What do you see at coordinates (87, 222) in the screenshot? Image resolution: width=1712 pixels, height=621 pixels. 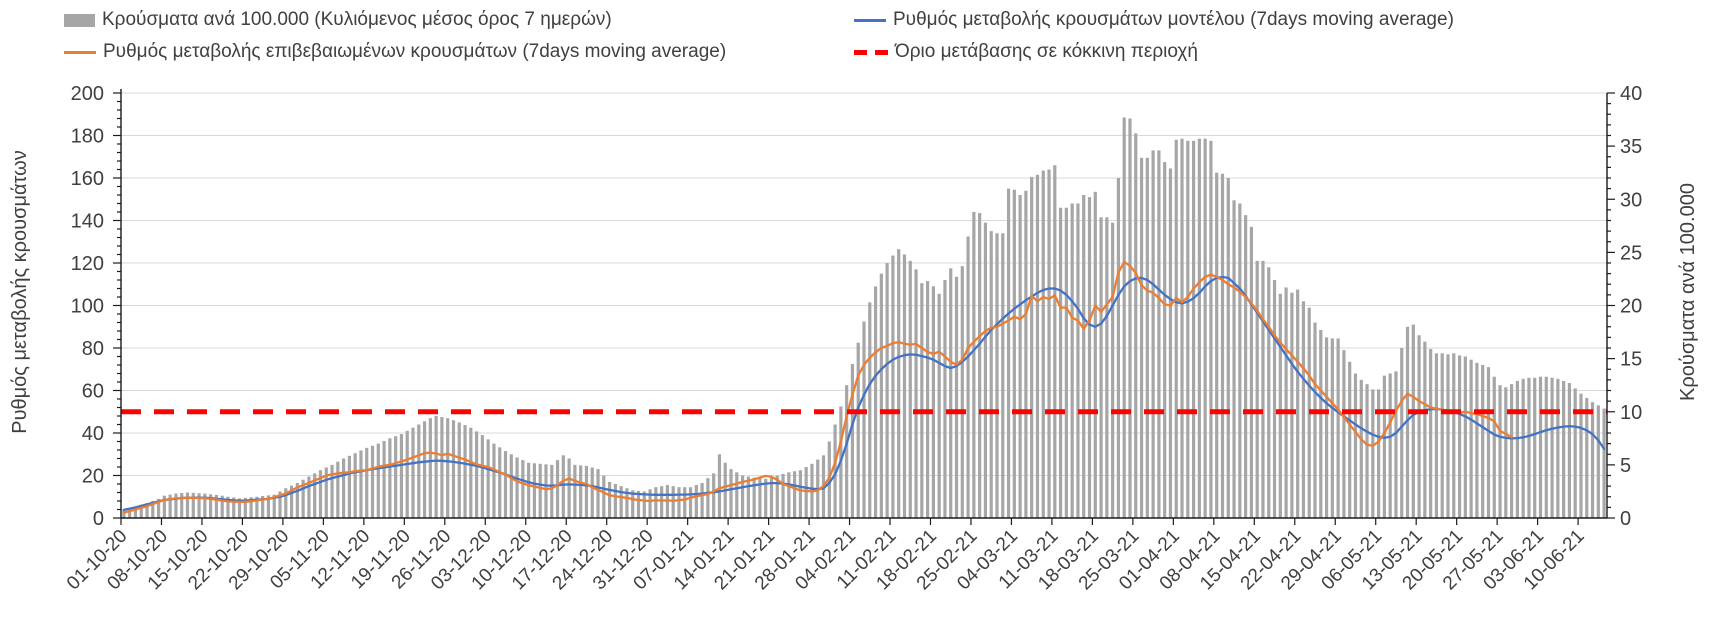 I see `svg-text: 140` at bounding box center [87, 222].